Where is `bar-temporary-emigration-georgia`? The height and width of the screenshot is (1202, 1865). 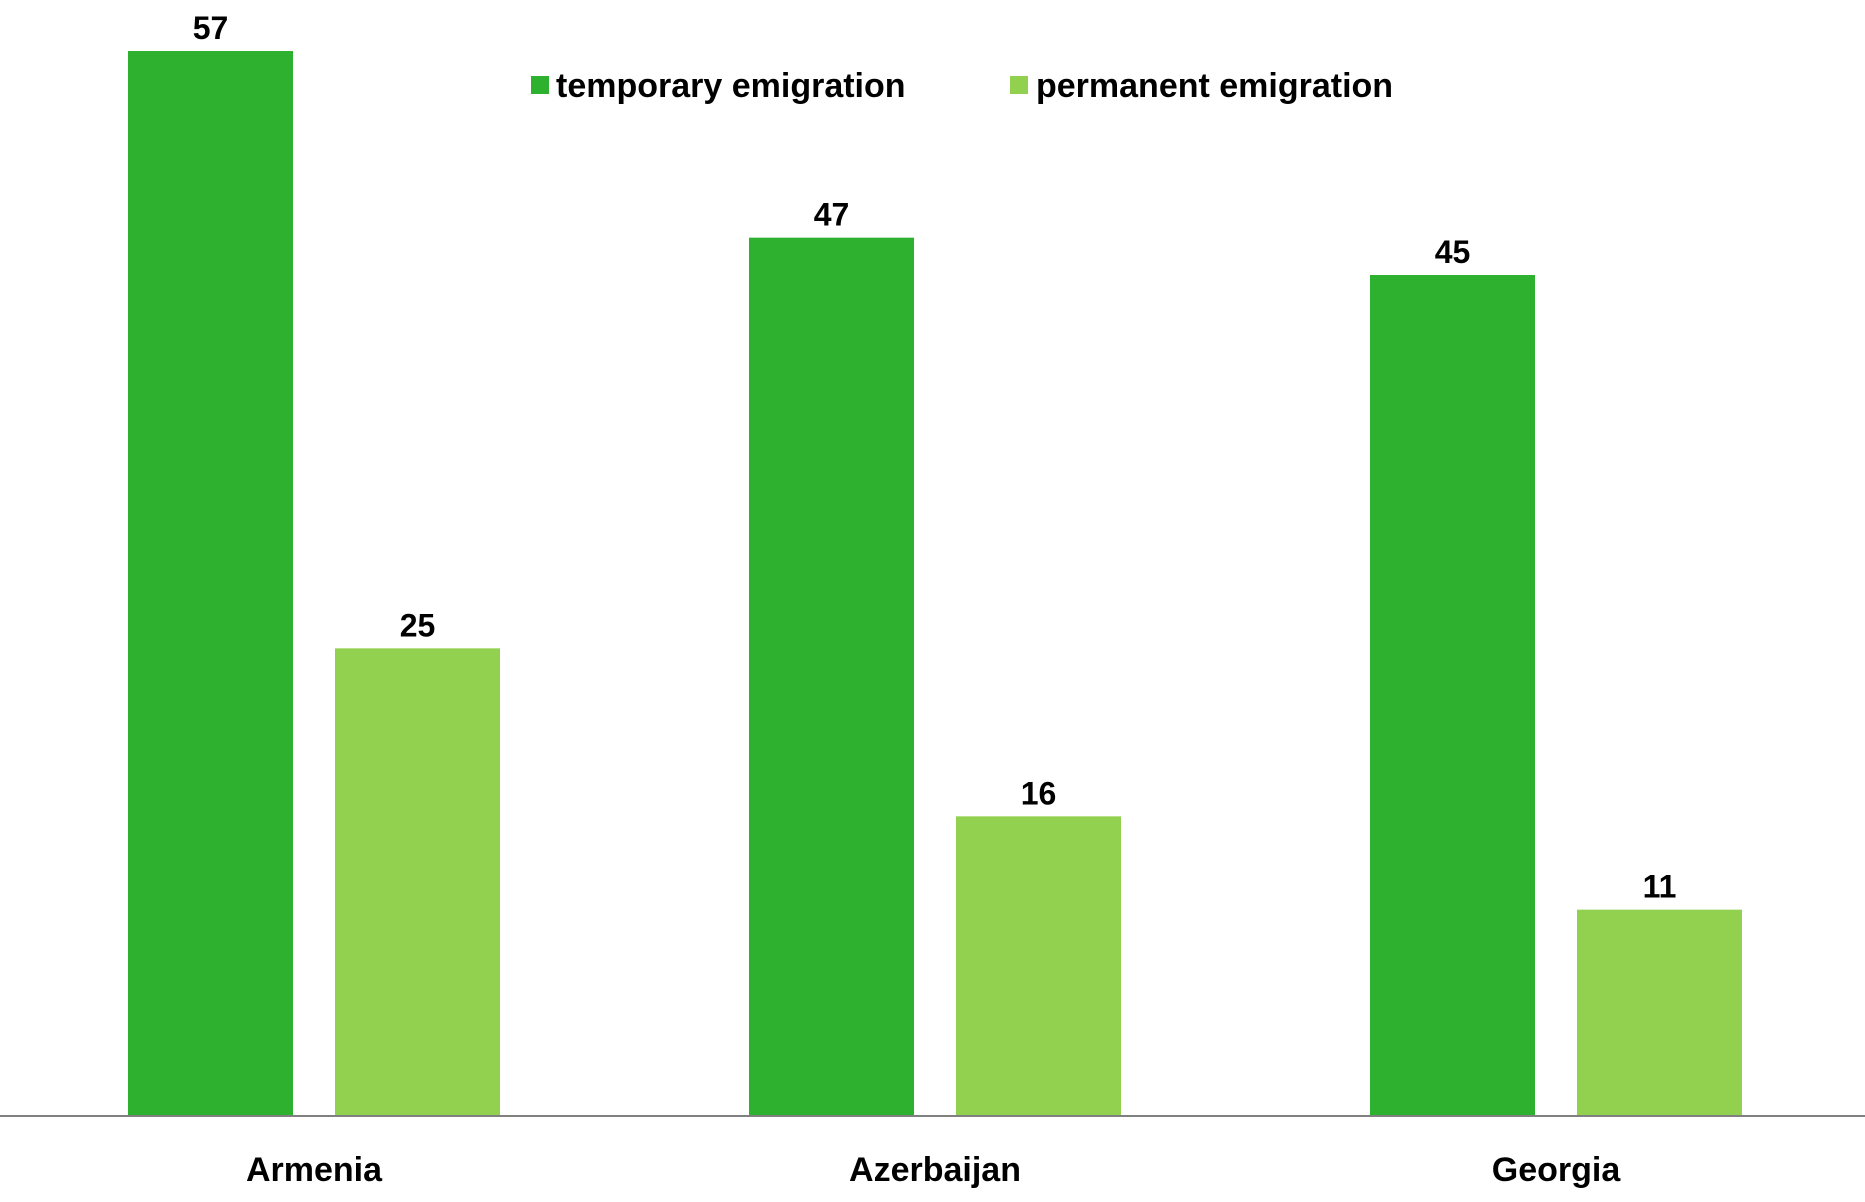 bar-temporary-emigration-georgia is located at coordinates (1452, 695).